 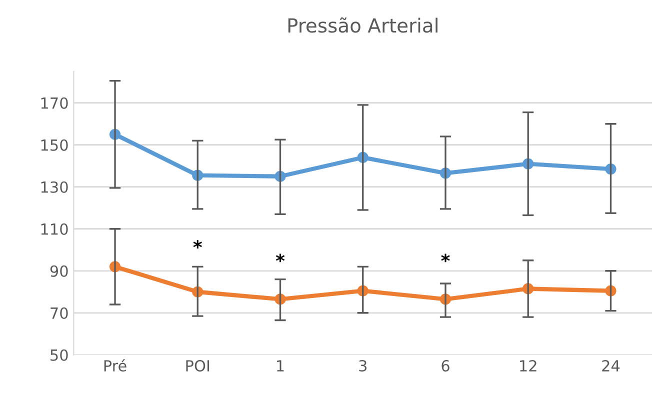 I want to click on x-tick-label: 3, so click(x=363, y=366).